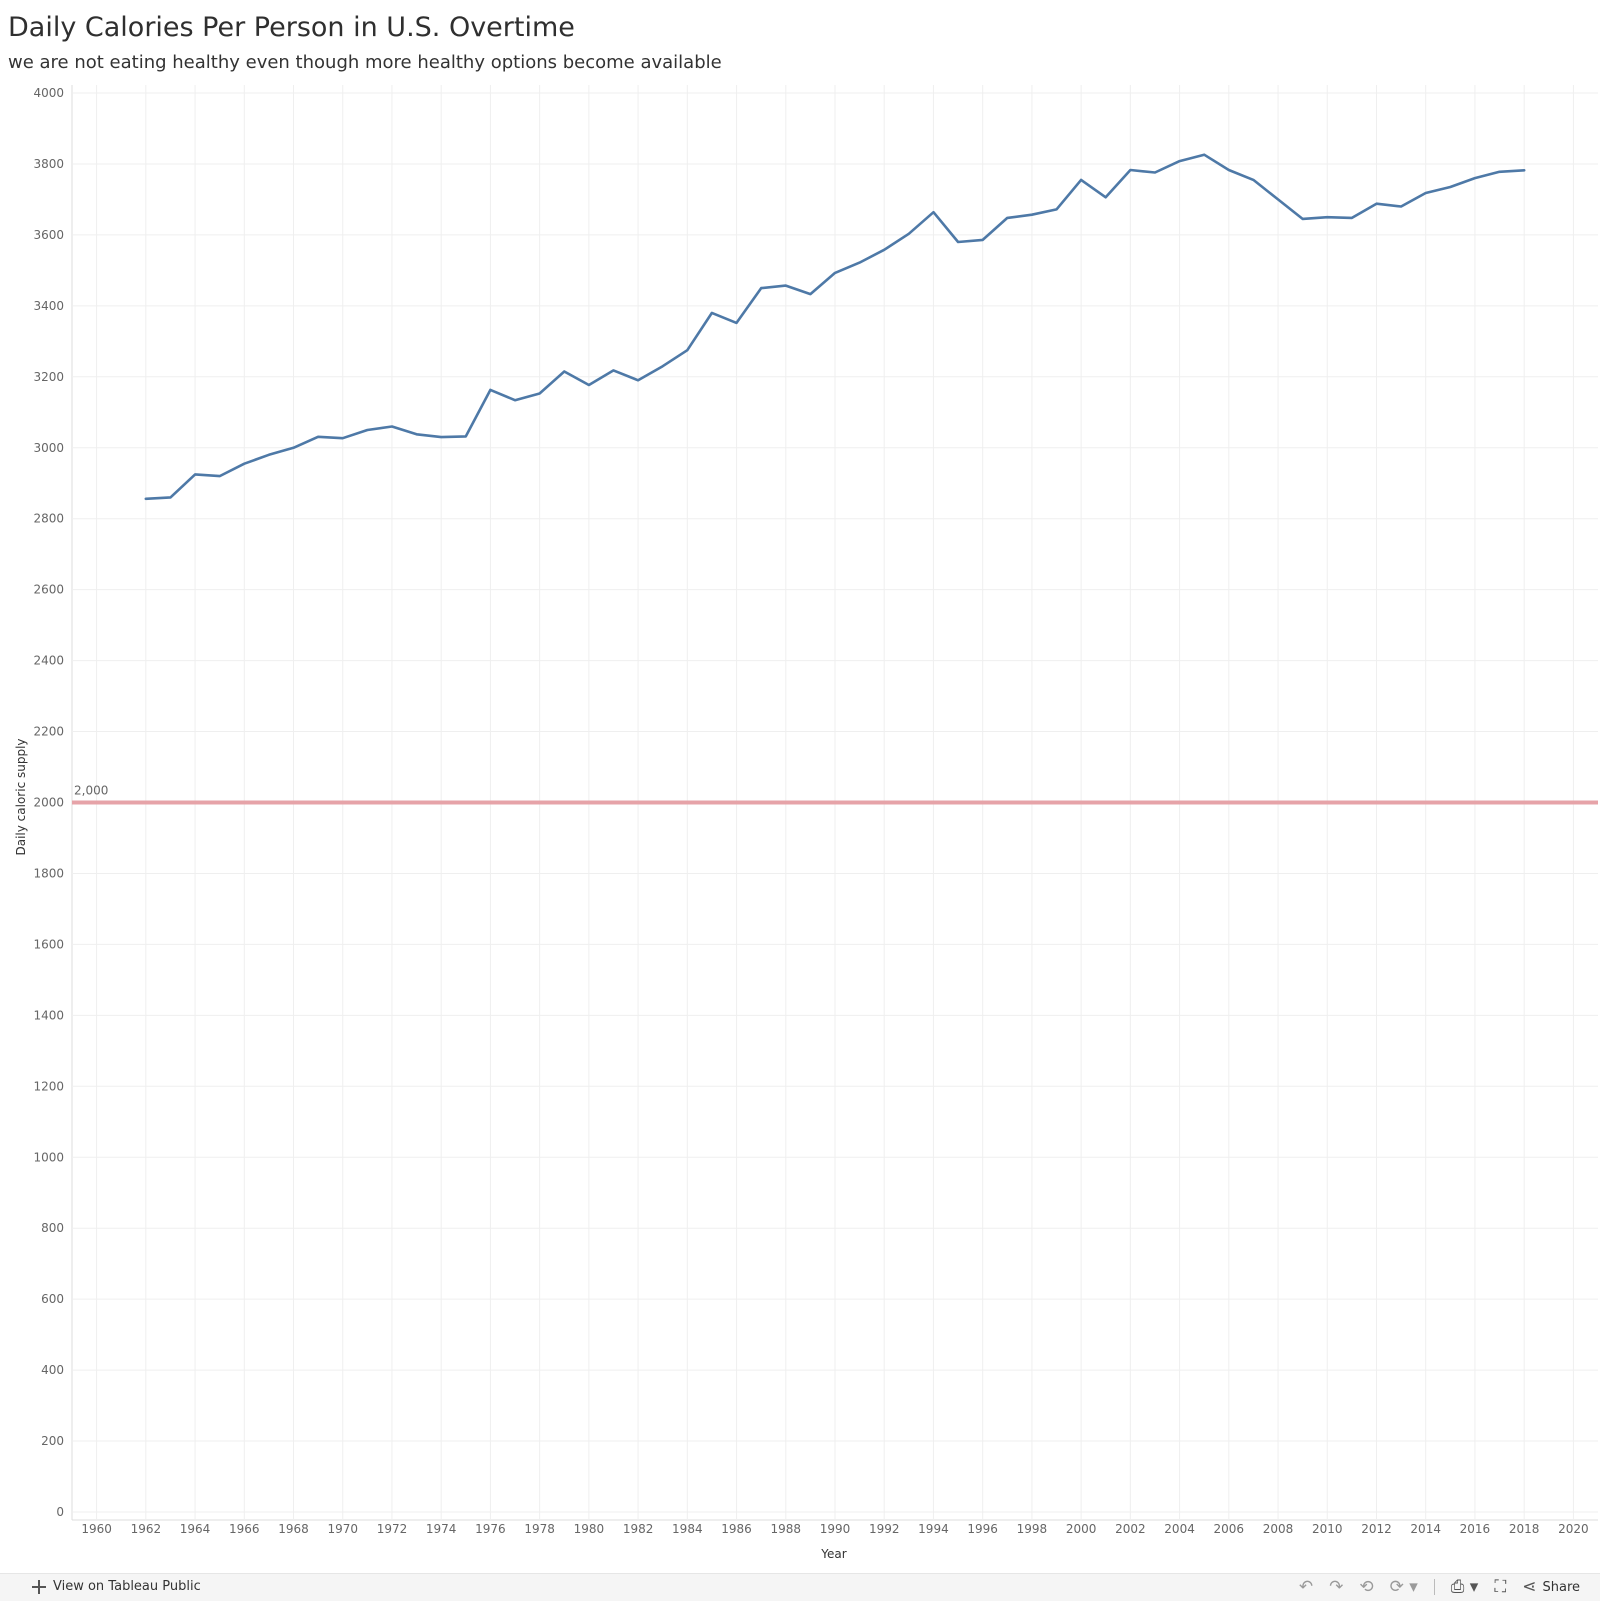 Image resolution: width=1600 pixels, height=1601 pixels. Describe the element at coordinates (1376, 1529) in the screenshot. I see `x-tick-label: 2012` at that location.